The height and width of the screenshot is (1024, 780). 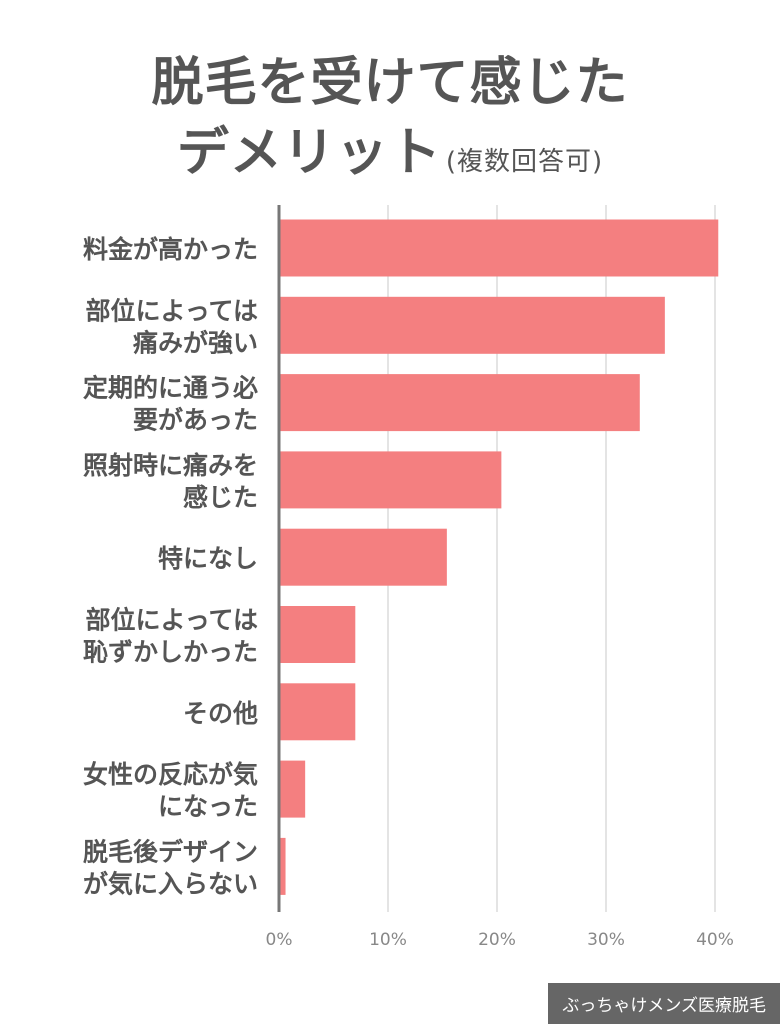 What do you see at coordinates (524, 162) in the screenshot?
I see `title-note: (複数回答可)` at bounding box center [524, 162].